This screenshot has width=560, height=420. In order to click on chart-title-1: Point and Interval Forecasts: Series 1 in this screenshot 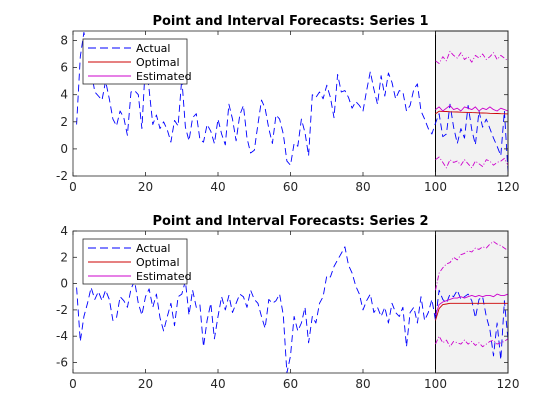, I will do `click(290, 21)`.